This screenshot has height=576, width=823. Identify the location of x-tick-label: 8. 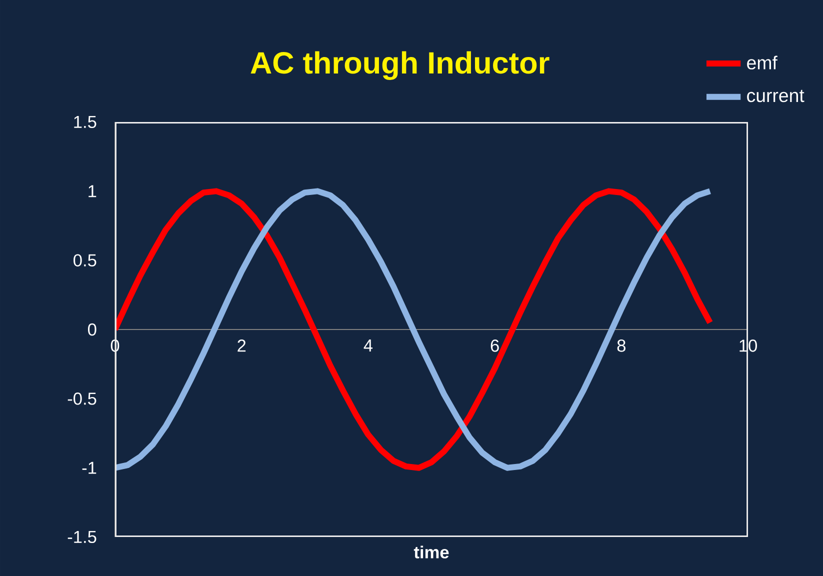
(621, 346).